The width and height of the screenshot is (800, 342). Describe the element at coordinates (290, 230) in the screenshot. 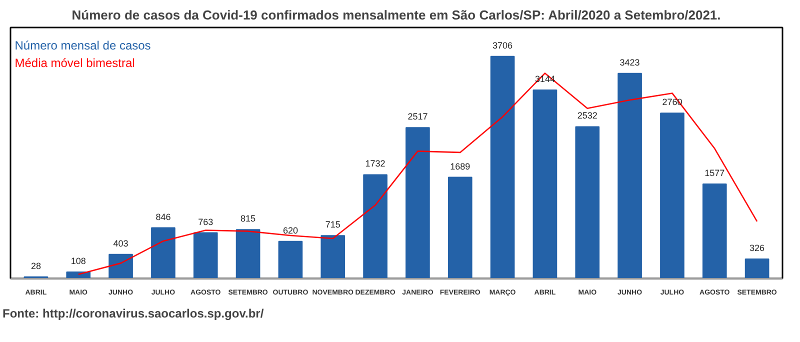

I see `data-label: 620` at that location.